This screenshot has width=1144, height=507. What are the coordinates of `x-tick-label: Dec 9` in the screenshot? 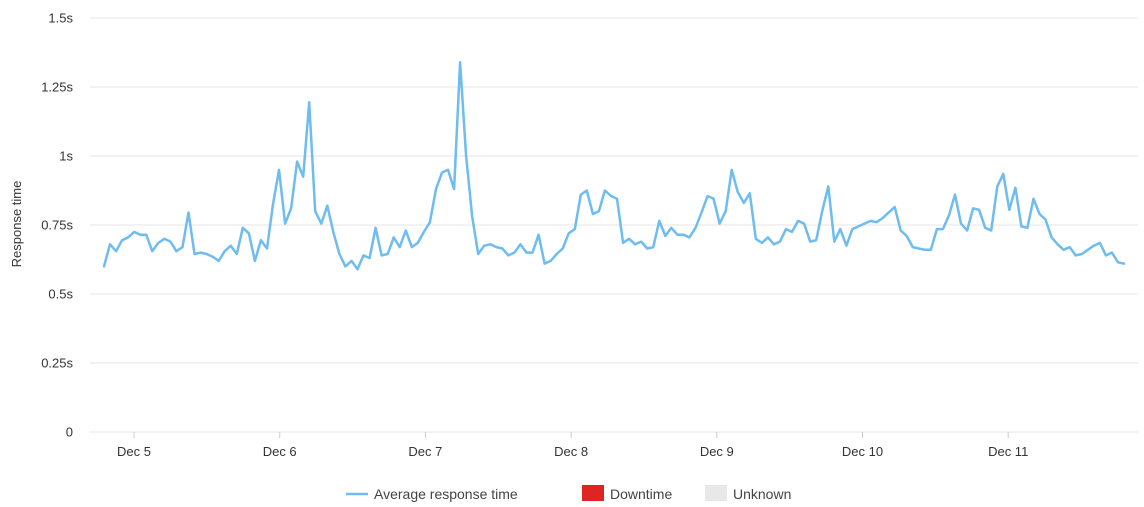 It's located at (717, 451).